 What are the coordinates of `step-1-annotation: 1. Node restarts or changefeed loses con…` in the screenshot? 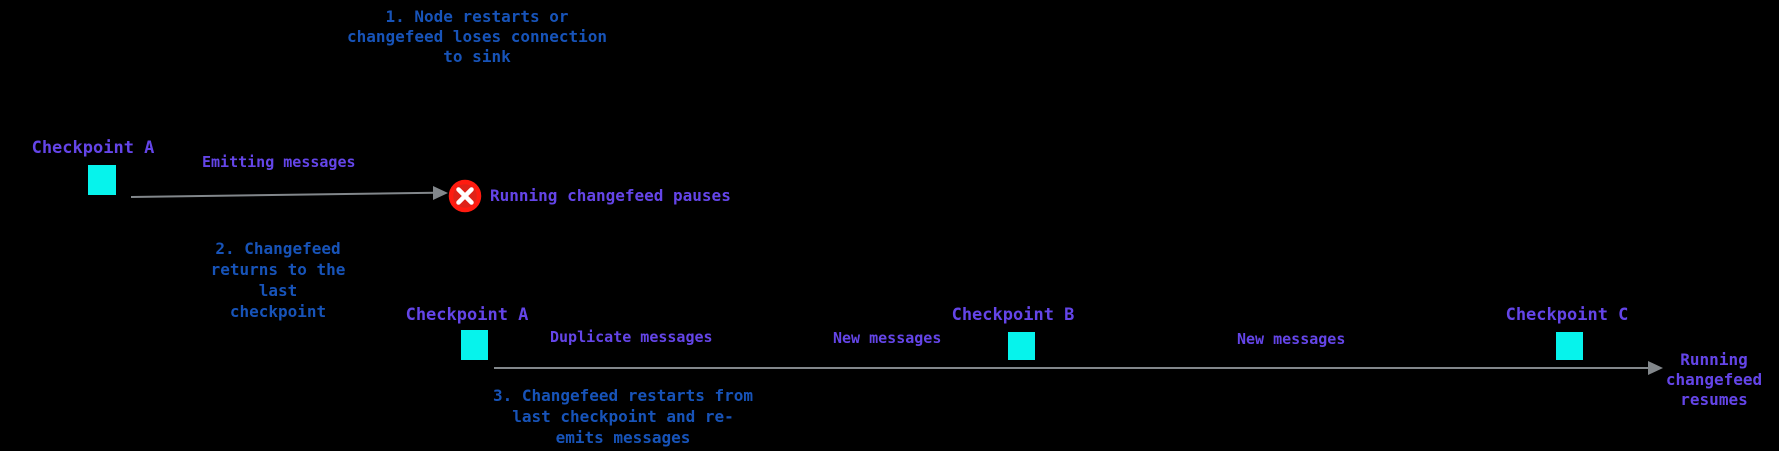 It's located at (477, 37).